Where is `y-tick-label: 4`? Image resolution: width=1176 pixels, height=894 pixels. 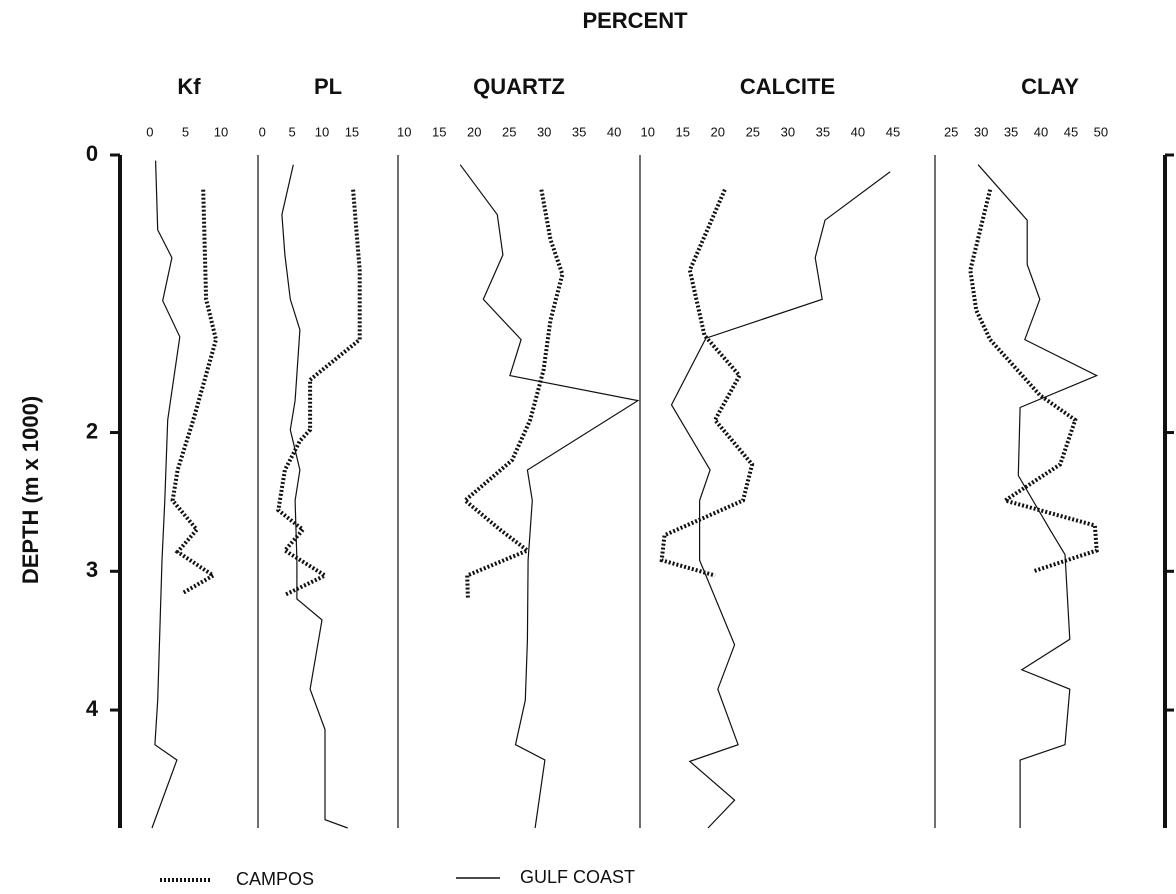 y-tick-label: 4 is located at coordinates (92, 708).